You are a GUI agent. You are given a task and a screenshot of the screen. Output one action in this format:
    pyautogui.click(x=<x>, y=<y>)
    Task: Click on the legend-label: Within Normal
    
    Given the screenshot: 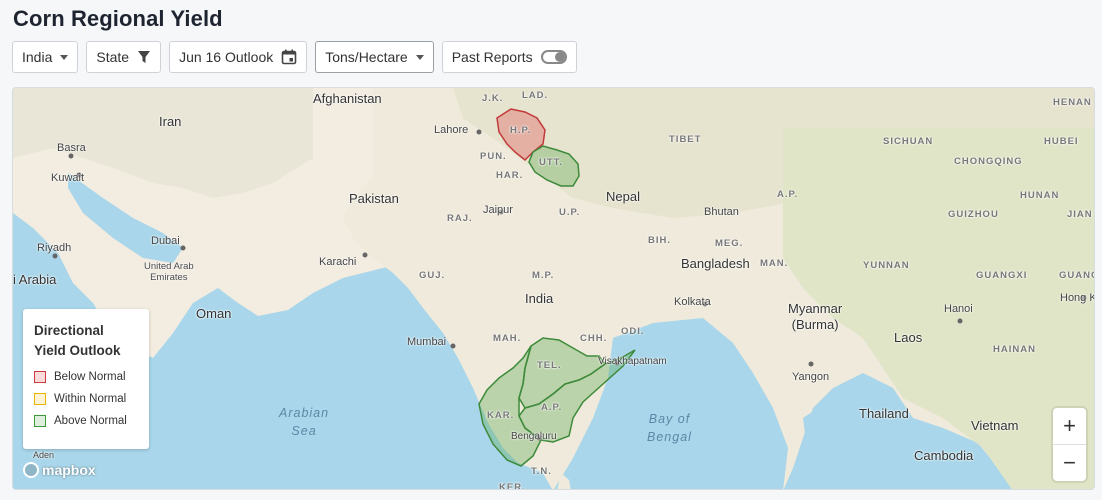 What is the action you would take?
    pyautogui.click(x=90, y=399)
    